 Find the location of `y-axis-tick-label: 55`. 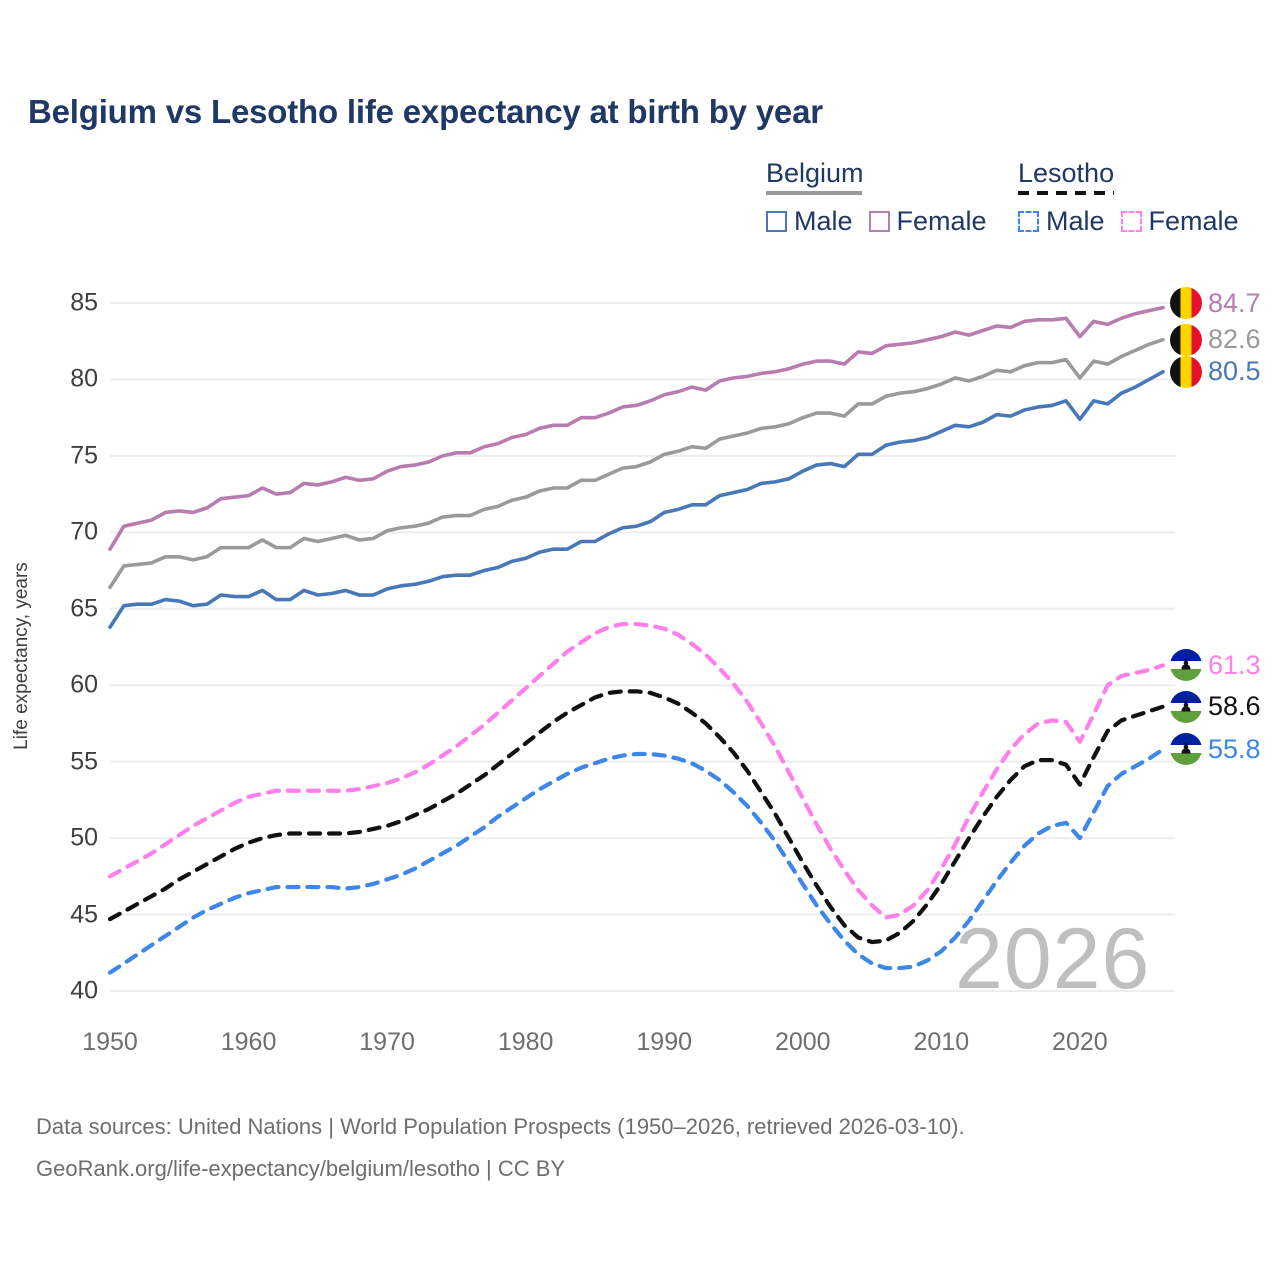

y-axis-tick-label: 55 is located at coordinates (84, 761).